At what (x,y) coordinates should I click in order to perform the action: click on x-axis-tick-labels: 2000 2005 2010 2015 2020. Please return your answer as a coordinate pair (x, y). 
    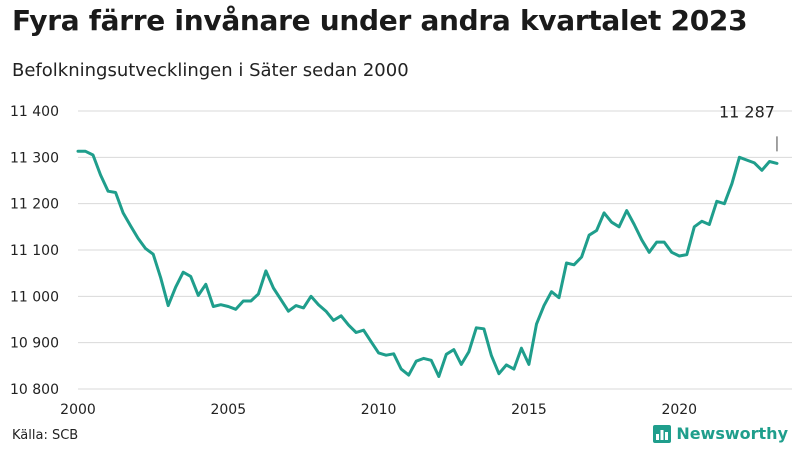
    Looking at the image, I should click on (378, 410).